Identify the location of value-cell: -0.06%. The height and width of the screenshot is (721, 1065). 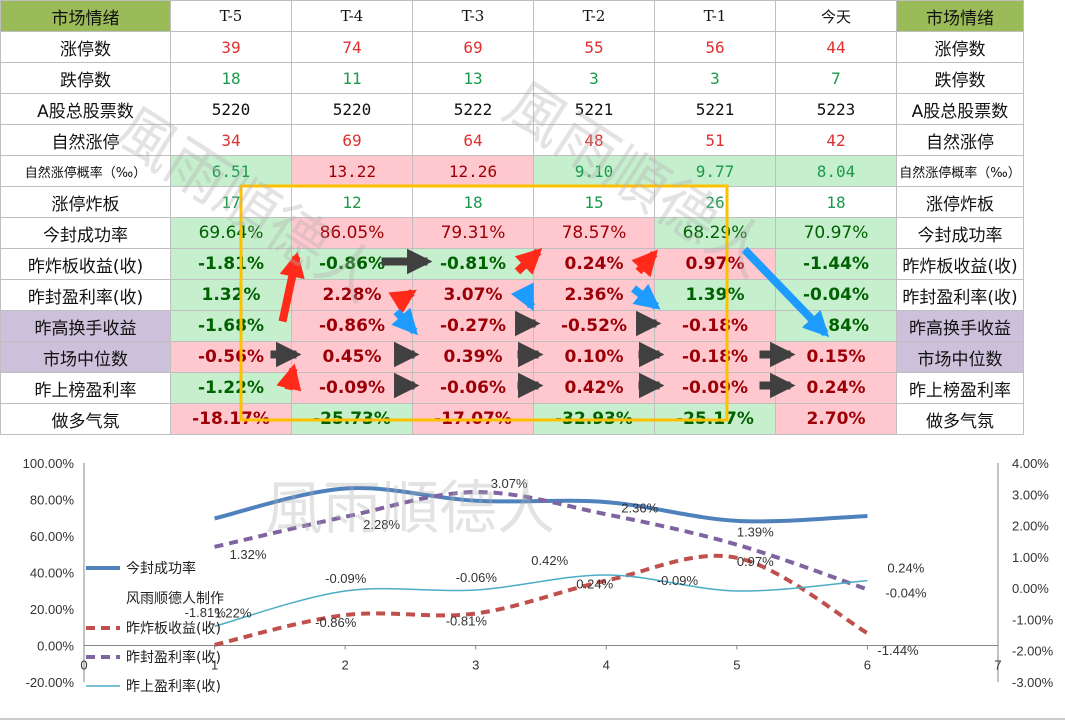
(473, 388).